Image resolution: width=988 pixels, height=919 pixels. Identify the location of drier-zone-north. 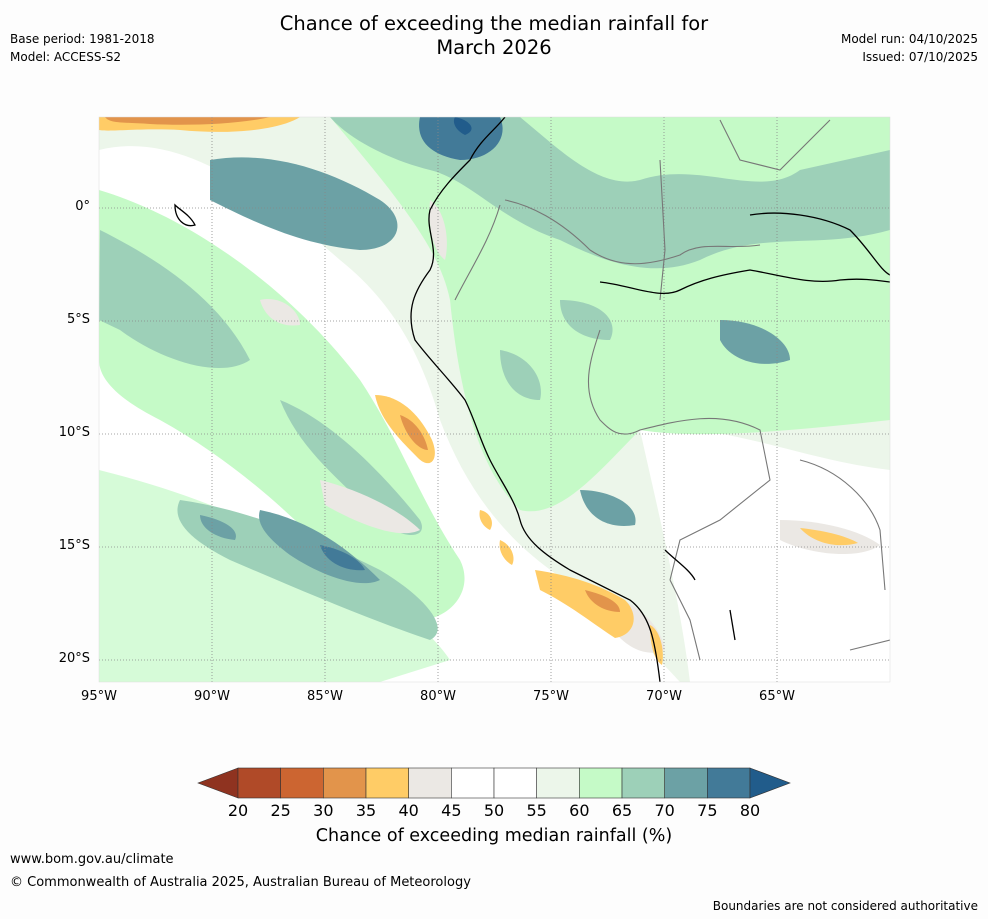
(187, 121).